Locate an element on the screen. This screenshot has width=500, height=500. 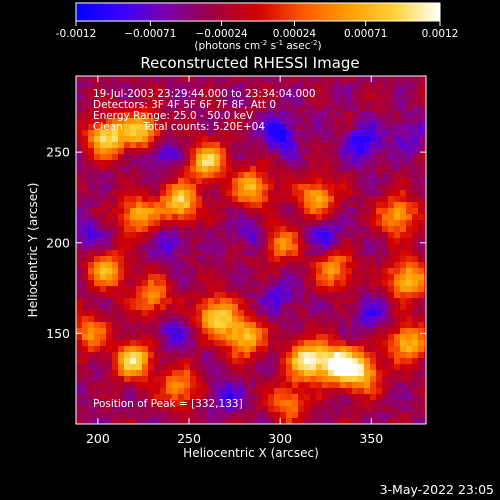
annotation-time-range: 19-Jul-2003 23:29:44.000 to 23:34:04.000 is located at coordinates (204, 94).